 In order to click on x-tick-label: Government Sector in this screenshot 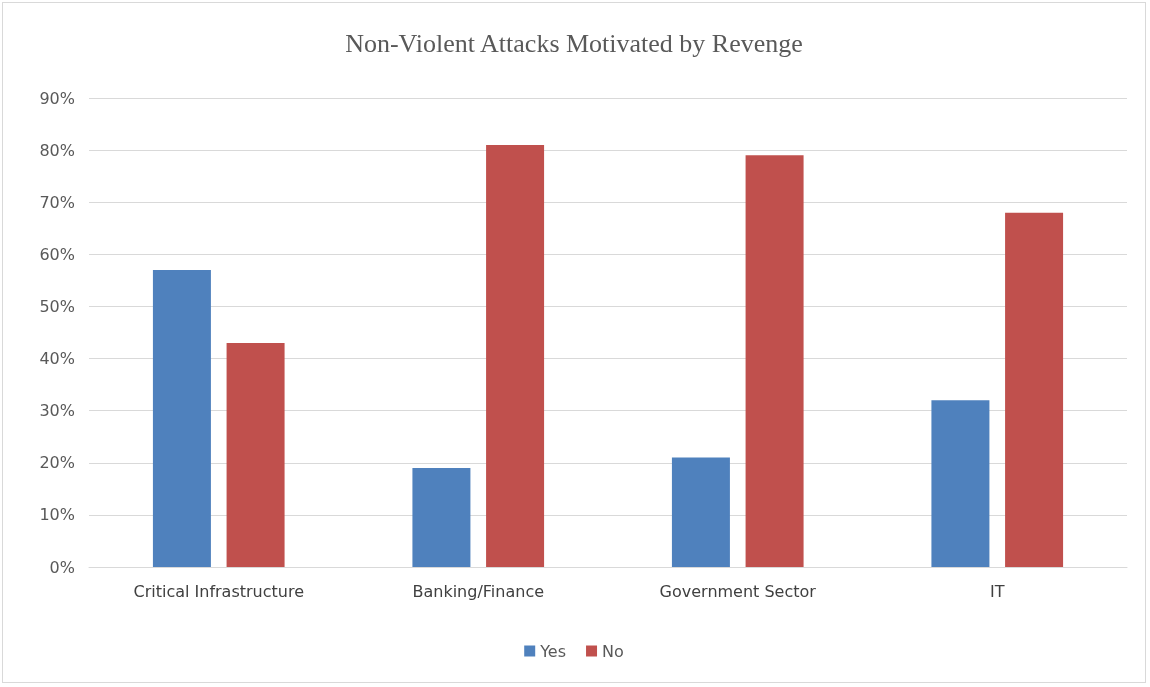, I will do `click(738, 591)`.